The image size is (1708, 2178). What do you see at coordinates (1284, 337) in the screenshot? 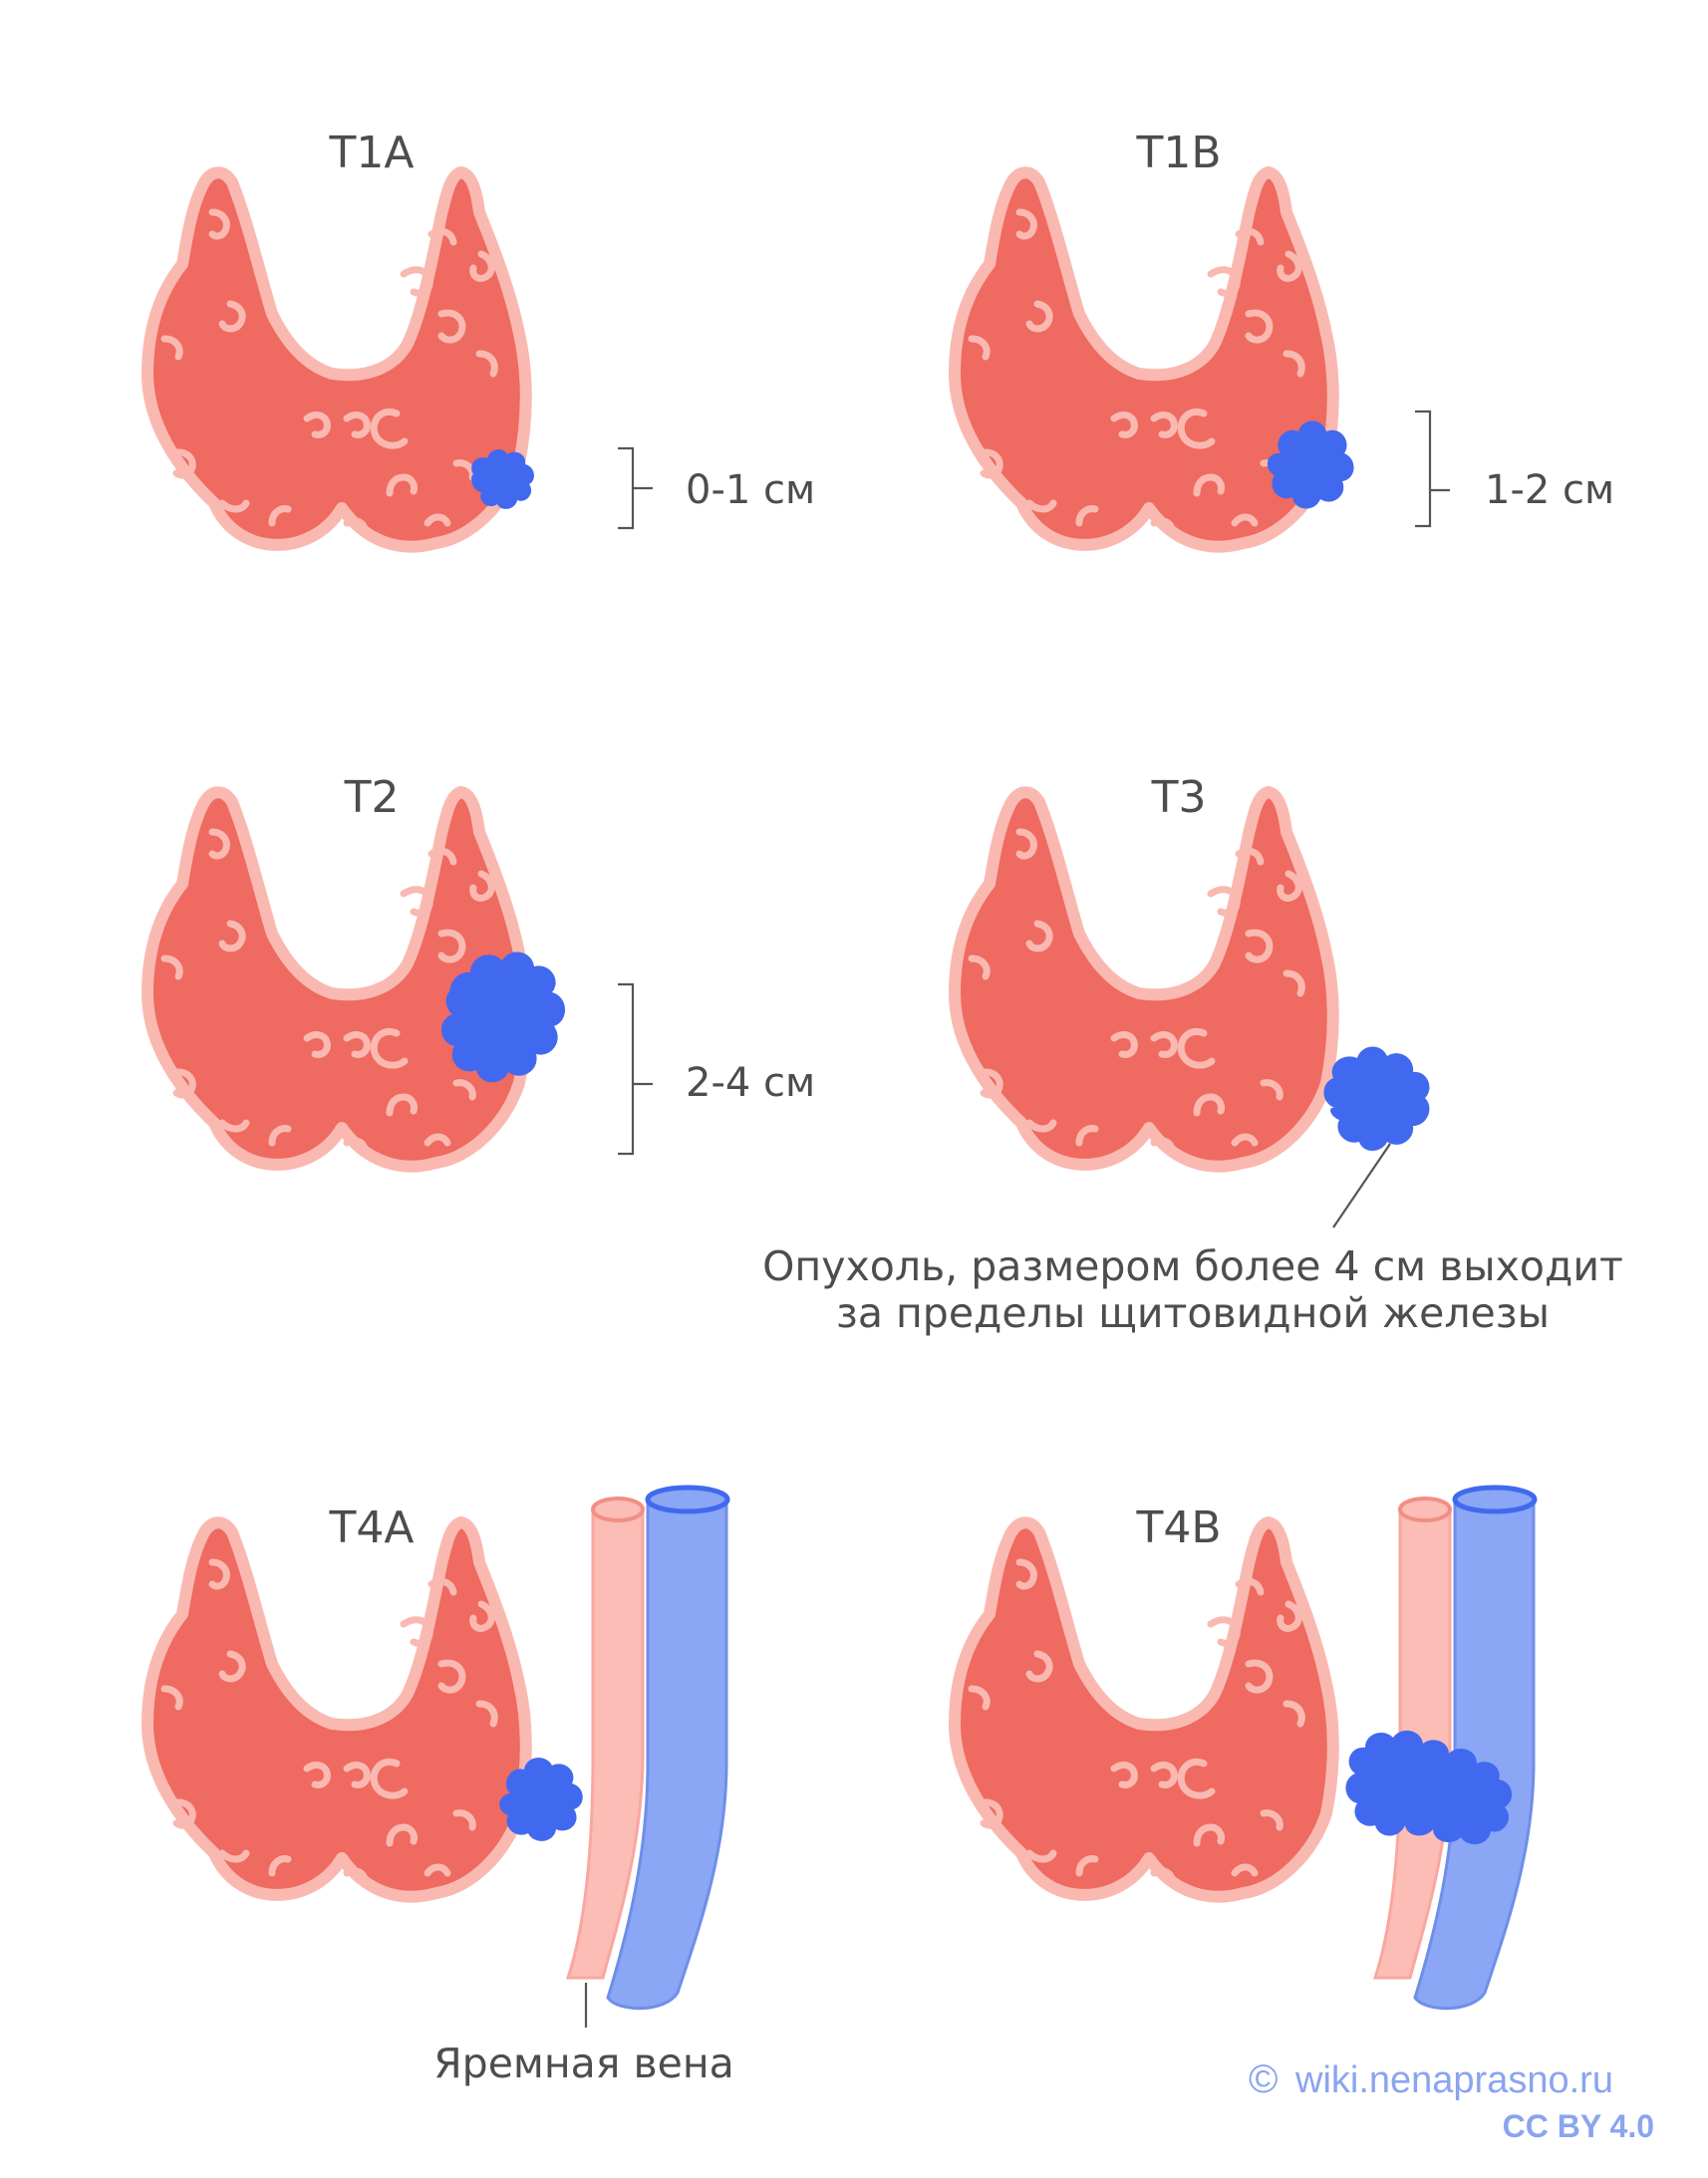
I see `panel-t1b: T1B 1-2 см` at bounding box center [1284, 337].